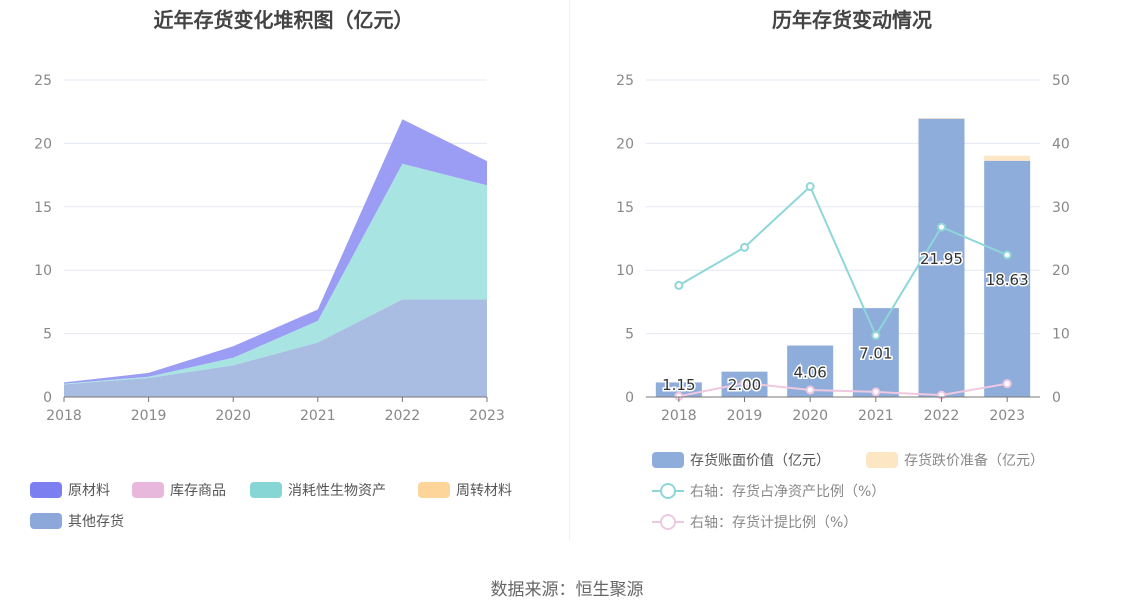  Describe the element at coordinates (678, 385) in the screenshot. I see `data-label: 1.15` at that location.